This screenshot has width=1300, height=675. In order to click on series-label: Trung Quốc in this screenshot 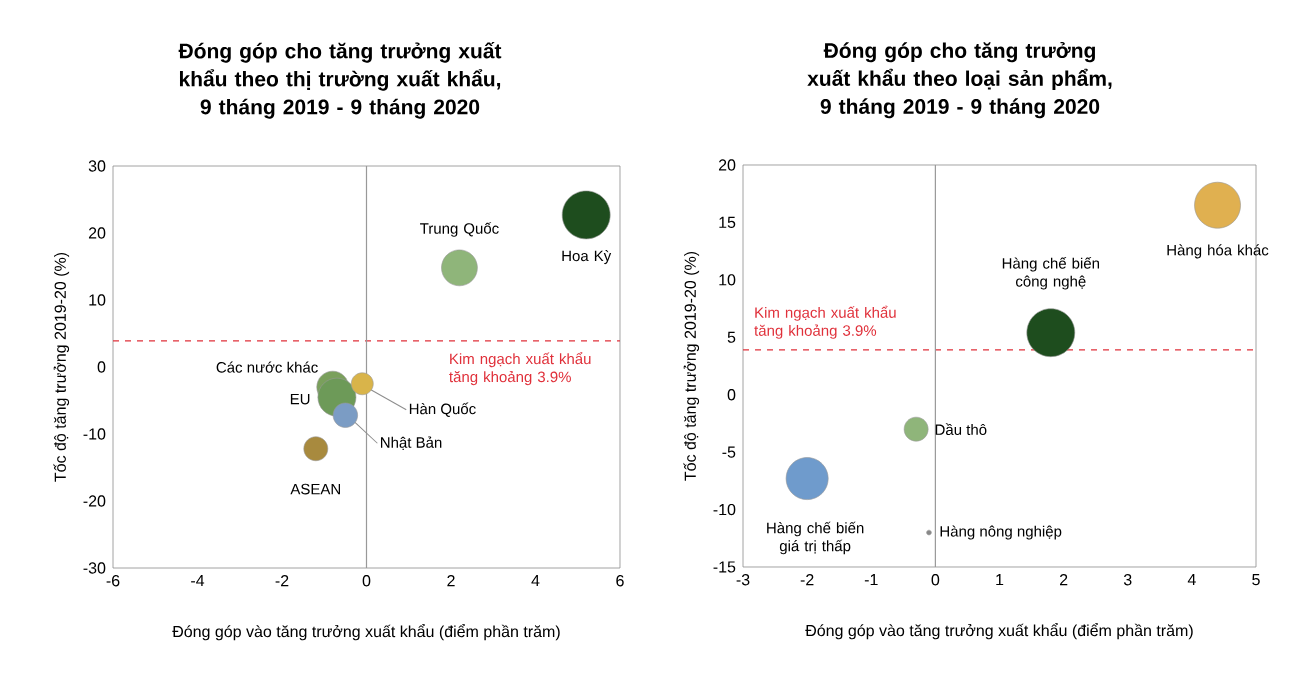, I will do `click(459, 229)`.